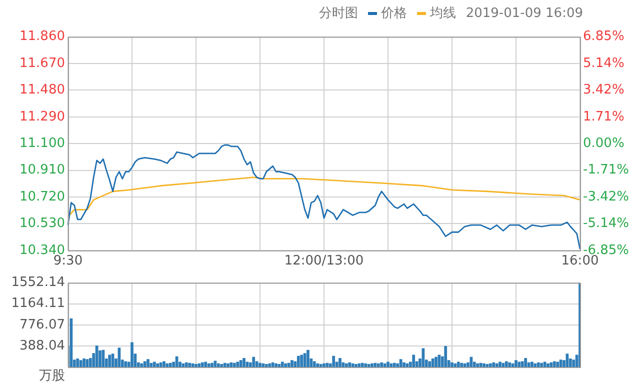 The image size is (641, 389). What do you see at coordinates (42, 143) in the screenshot?
I see `y-tick-label: 11.100` at bounding box center [42, 143].